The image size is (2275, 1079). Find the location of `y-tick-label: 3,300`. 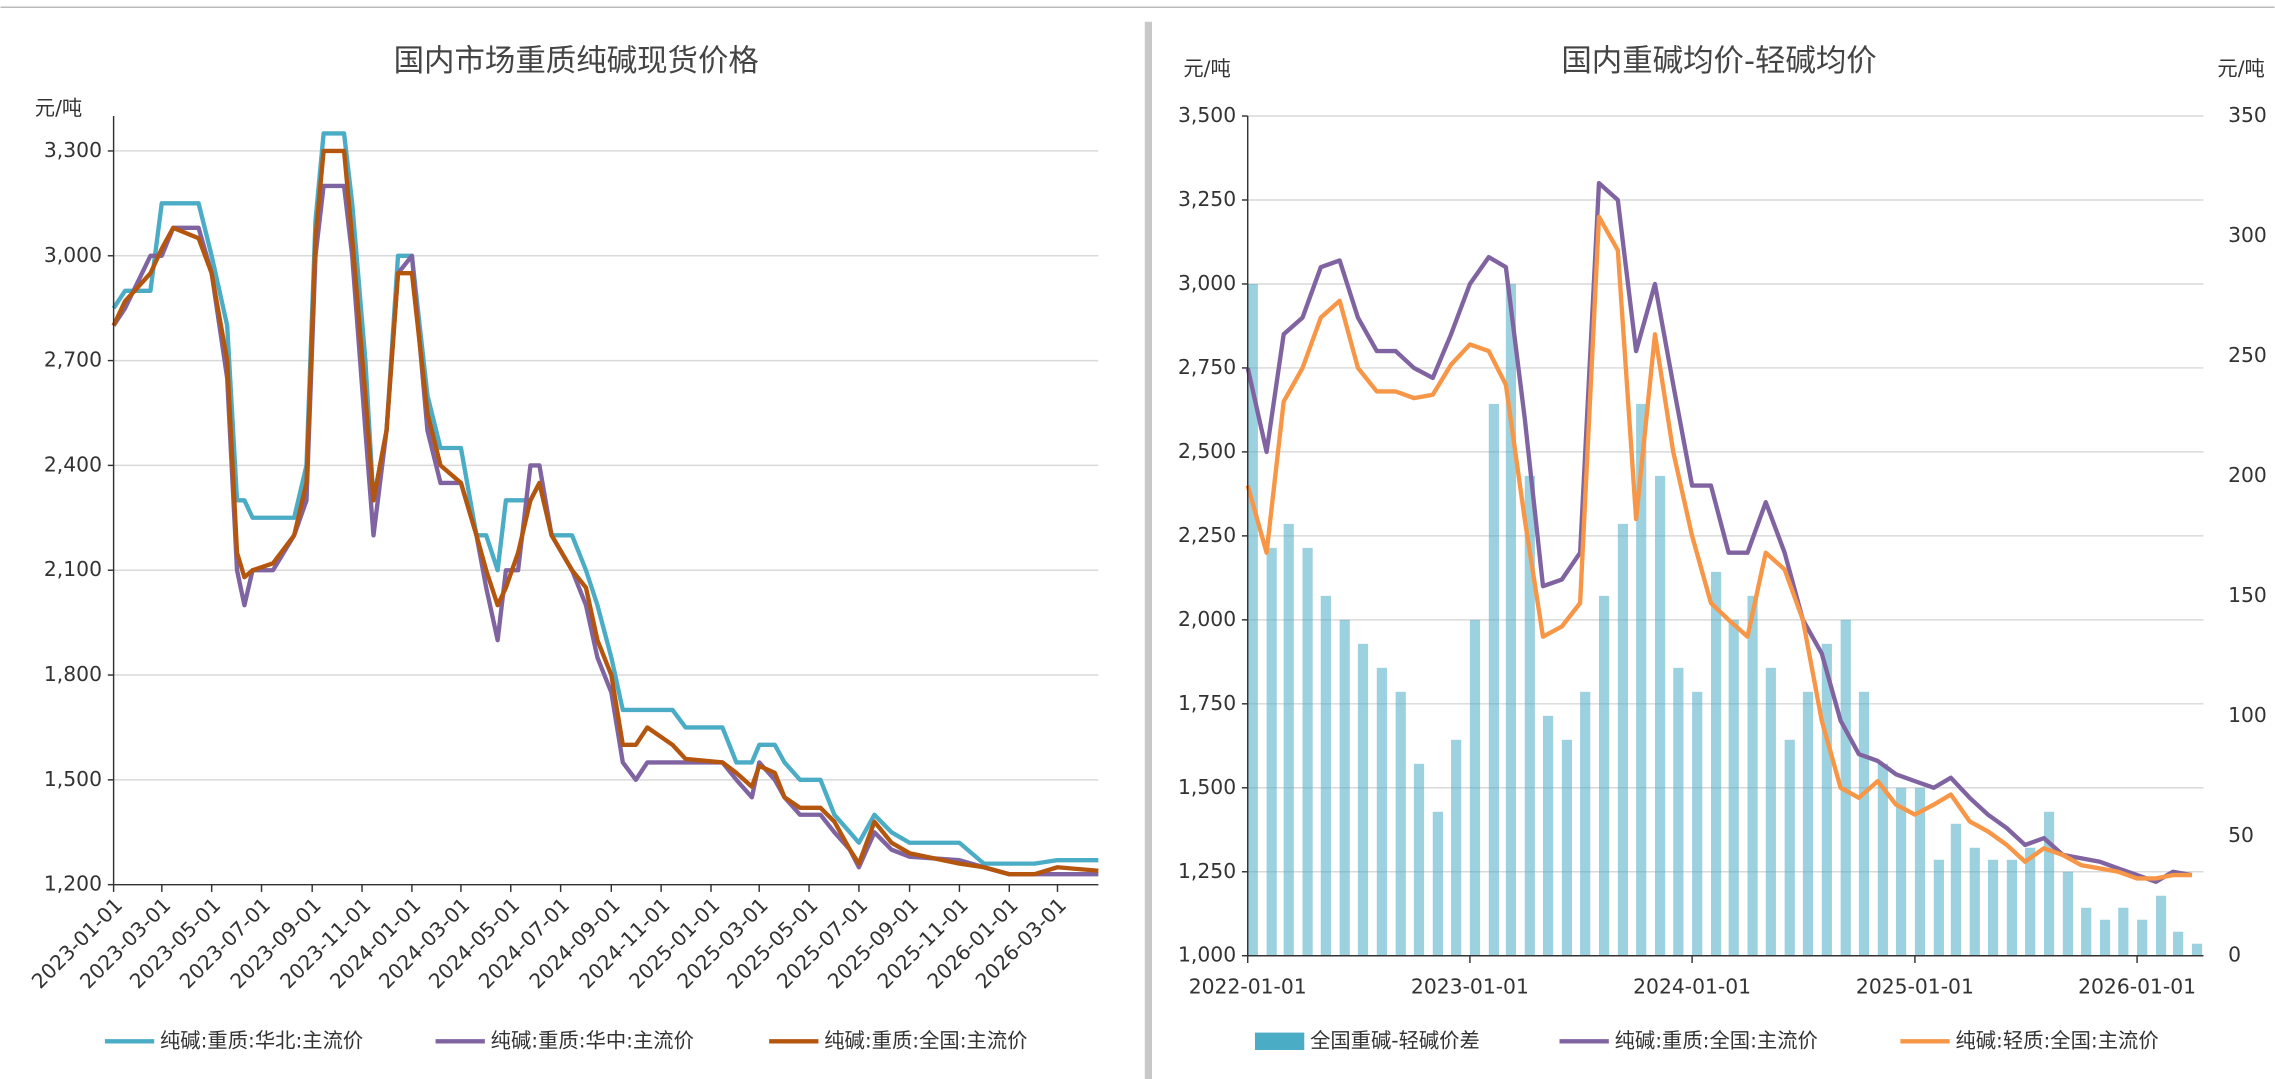

y-tick-label: 3,300 is located at coordinates (73, 150).